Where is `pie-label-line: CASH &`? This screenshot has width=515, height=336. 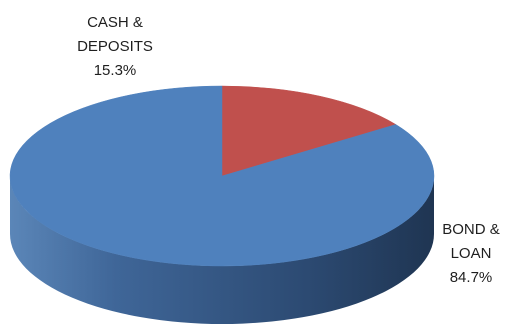
pie-label-line: CASH & is located at coordinates (115, 22).